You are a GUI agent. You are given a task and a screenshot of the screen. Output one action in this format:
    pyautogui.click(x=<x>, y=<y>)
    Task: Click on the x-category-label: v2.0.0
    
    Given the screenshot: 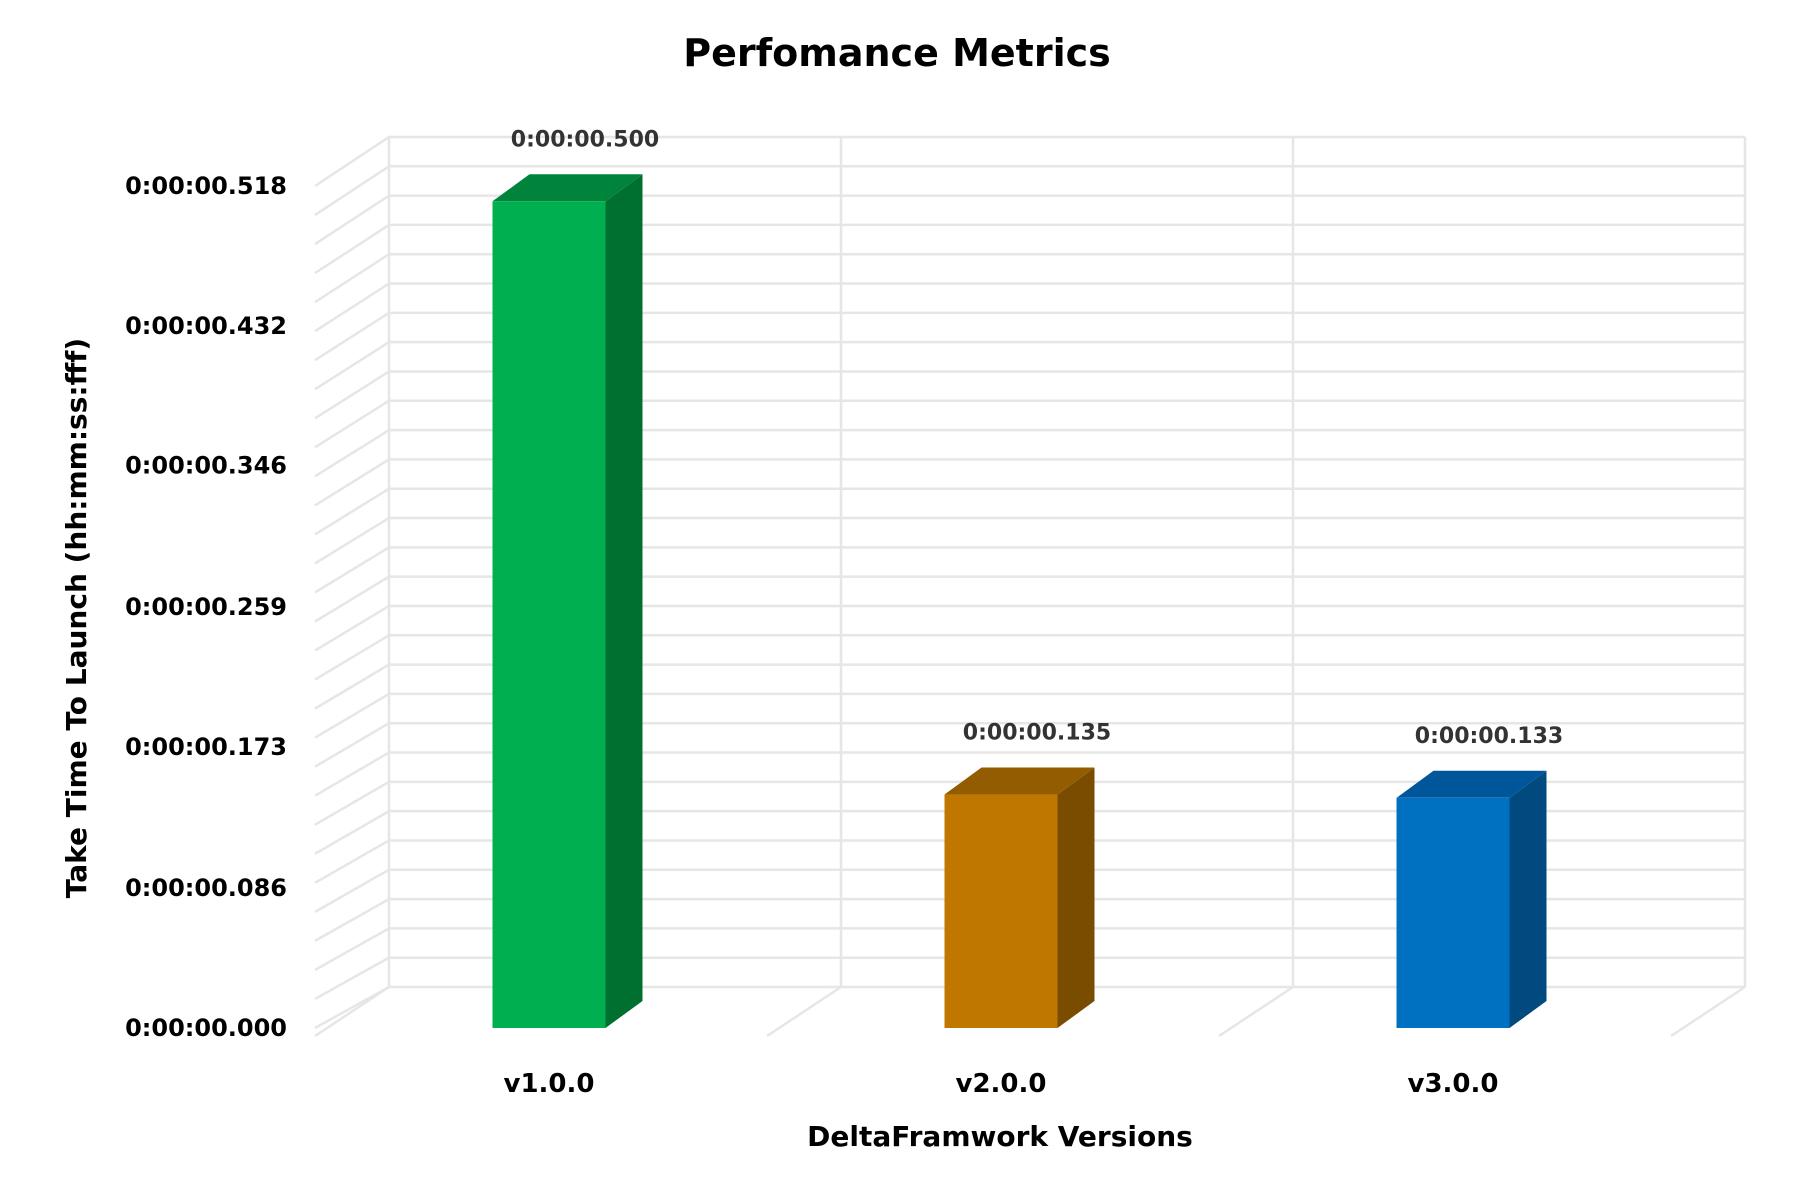 What is the action you would take?
    pyautogui.click(x=1001, y=1084)
    